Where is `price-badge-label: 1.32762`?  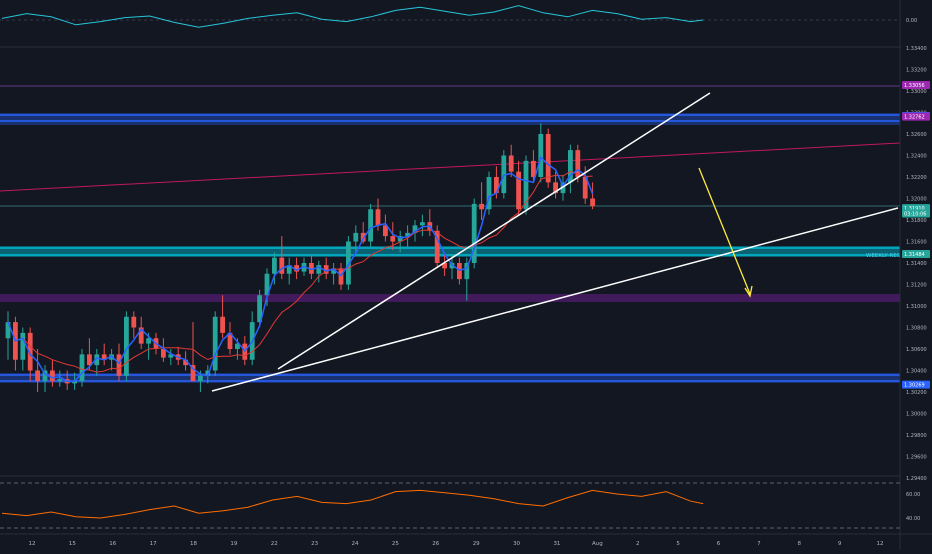 price-badge-label: 1.32762 is located at coordinates (914, 118).